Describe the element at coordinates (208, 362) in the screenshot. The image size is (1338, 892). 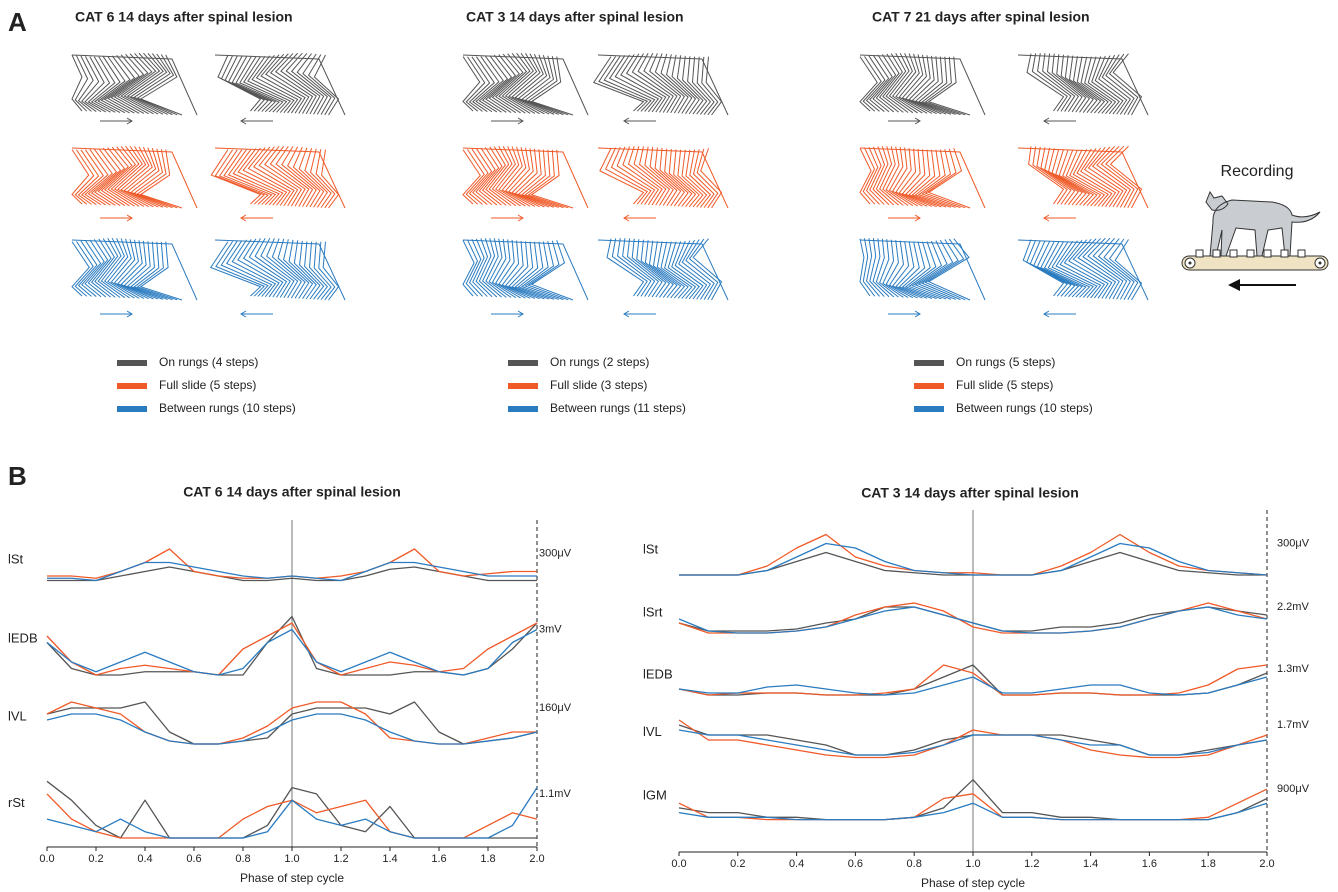
I see `legend-label: On rungs (4 steps)` at that location.